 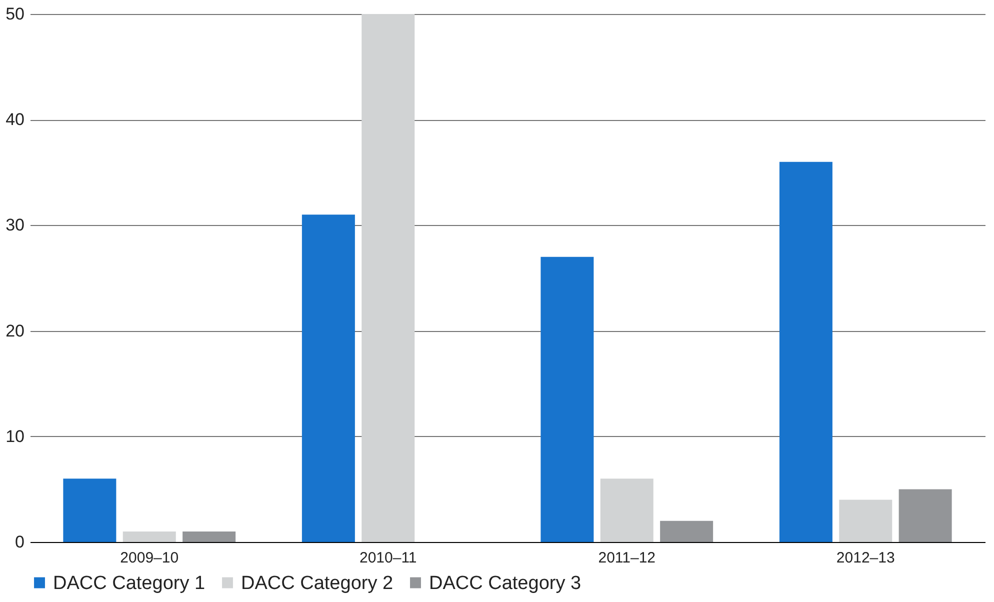 I want to click on legend-label: DACC Category 3, so click(x=505, y=583).